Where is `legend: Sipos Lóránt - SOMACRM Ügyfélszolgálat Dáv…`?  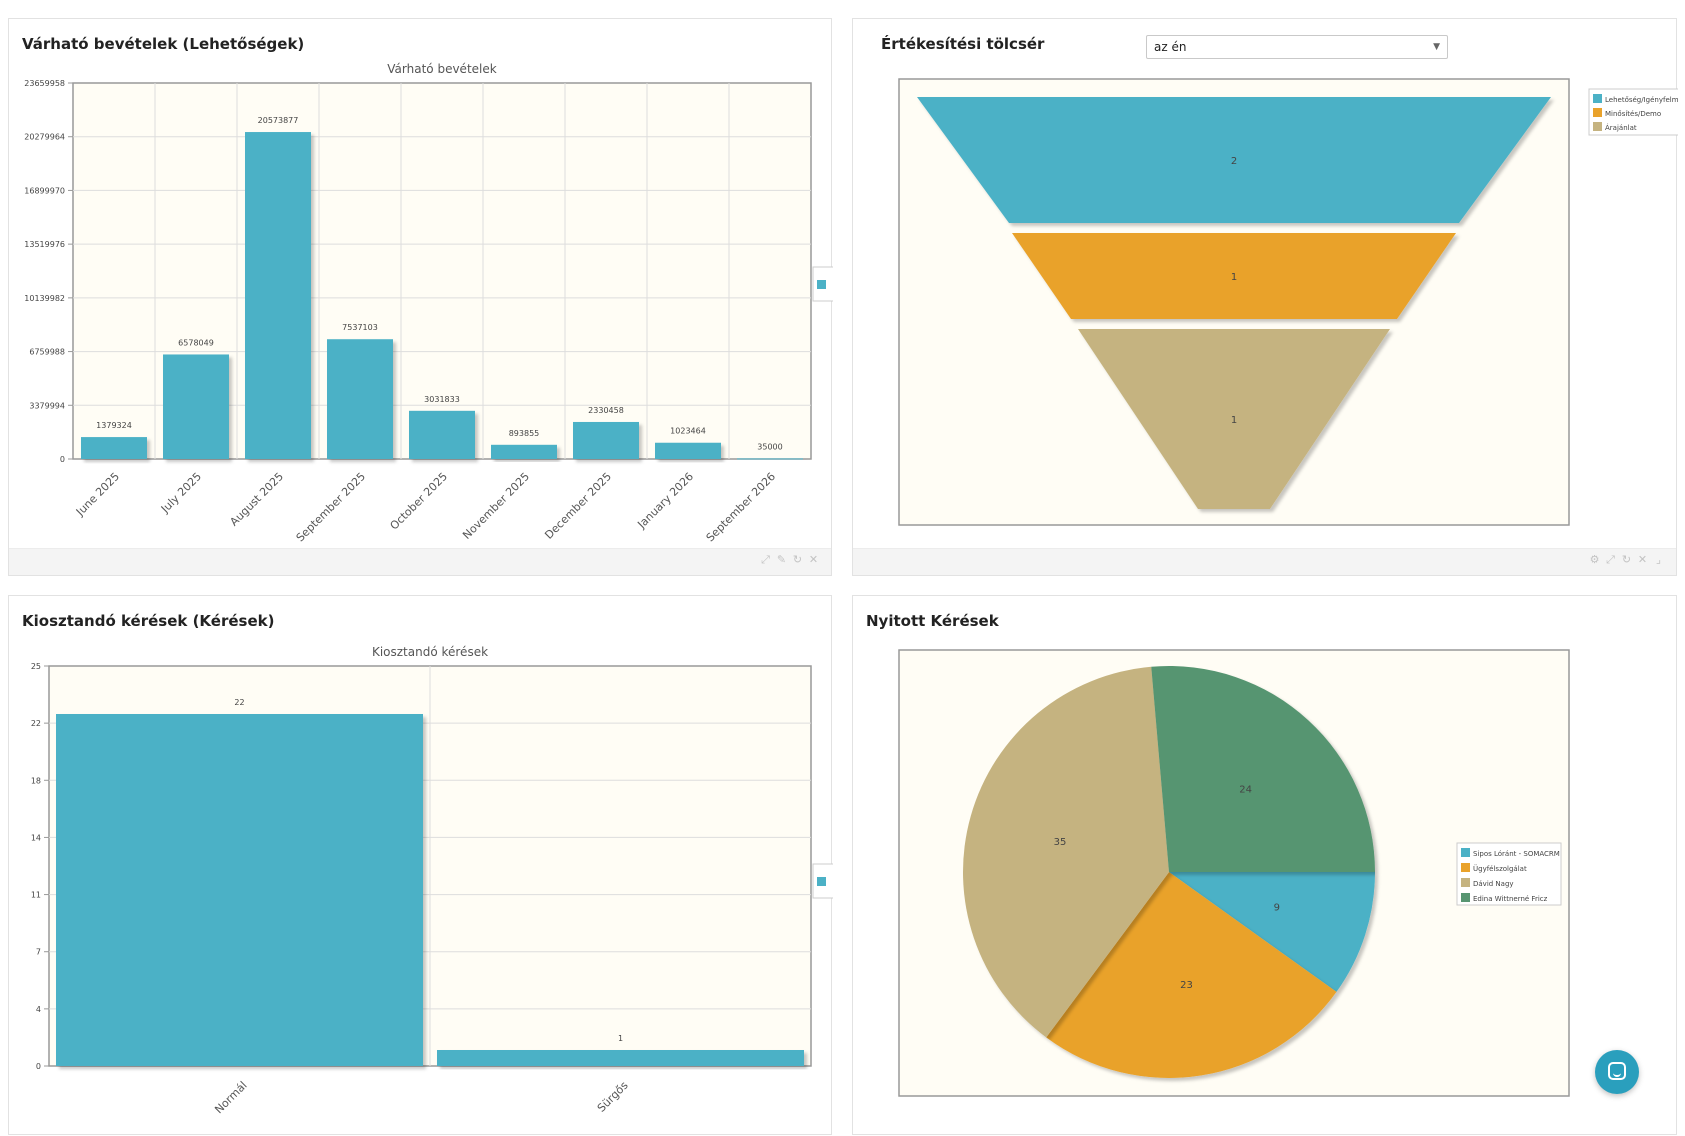
legend: Sipos Lóránt - SOMACRM Ügyfélszolgálat Dáv… is located at coordinates (1509, 874).